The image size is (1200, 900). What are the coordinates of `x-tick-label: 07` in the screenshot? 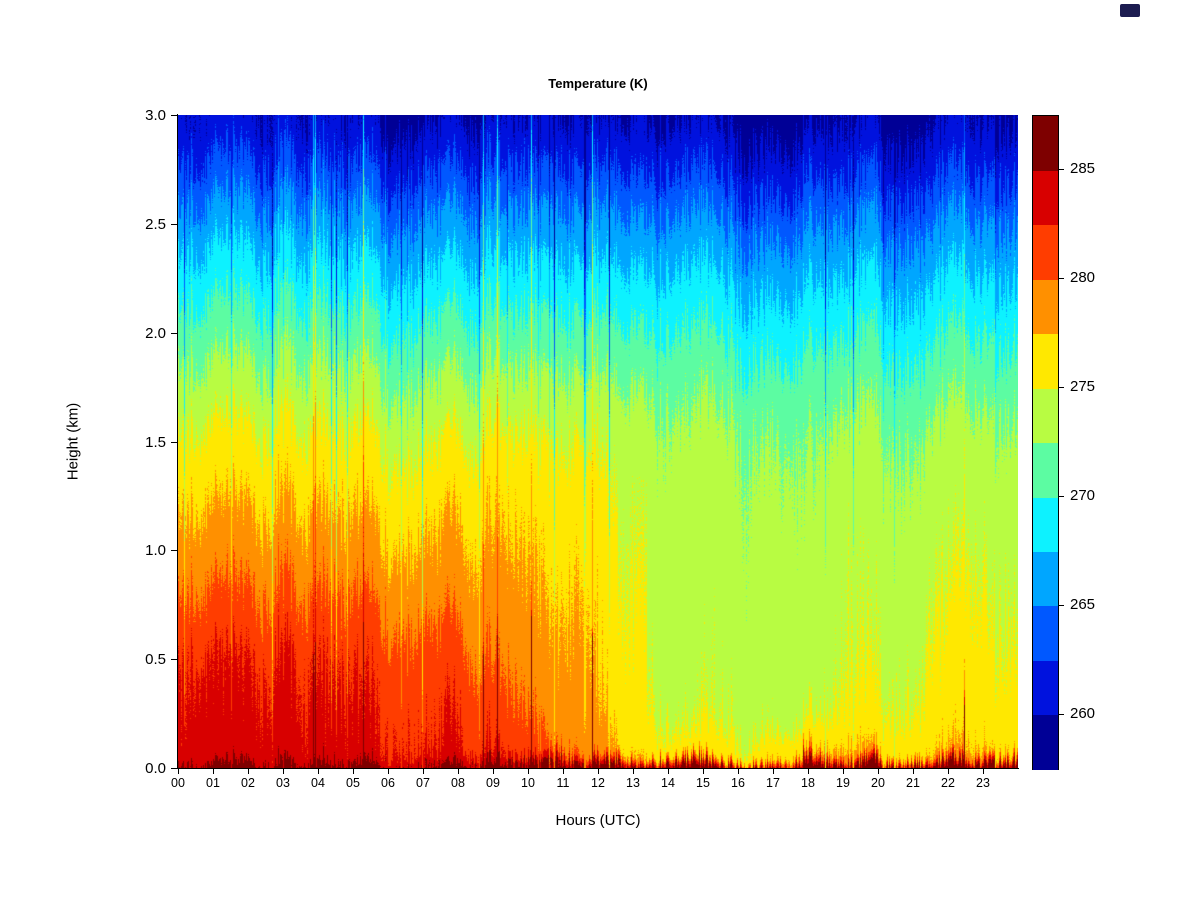 It's located at (423, 783).